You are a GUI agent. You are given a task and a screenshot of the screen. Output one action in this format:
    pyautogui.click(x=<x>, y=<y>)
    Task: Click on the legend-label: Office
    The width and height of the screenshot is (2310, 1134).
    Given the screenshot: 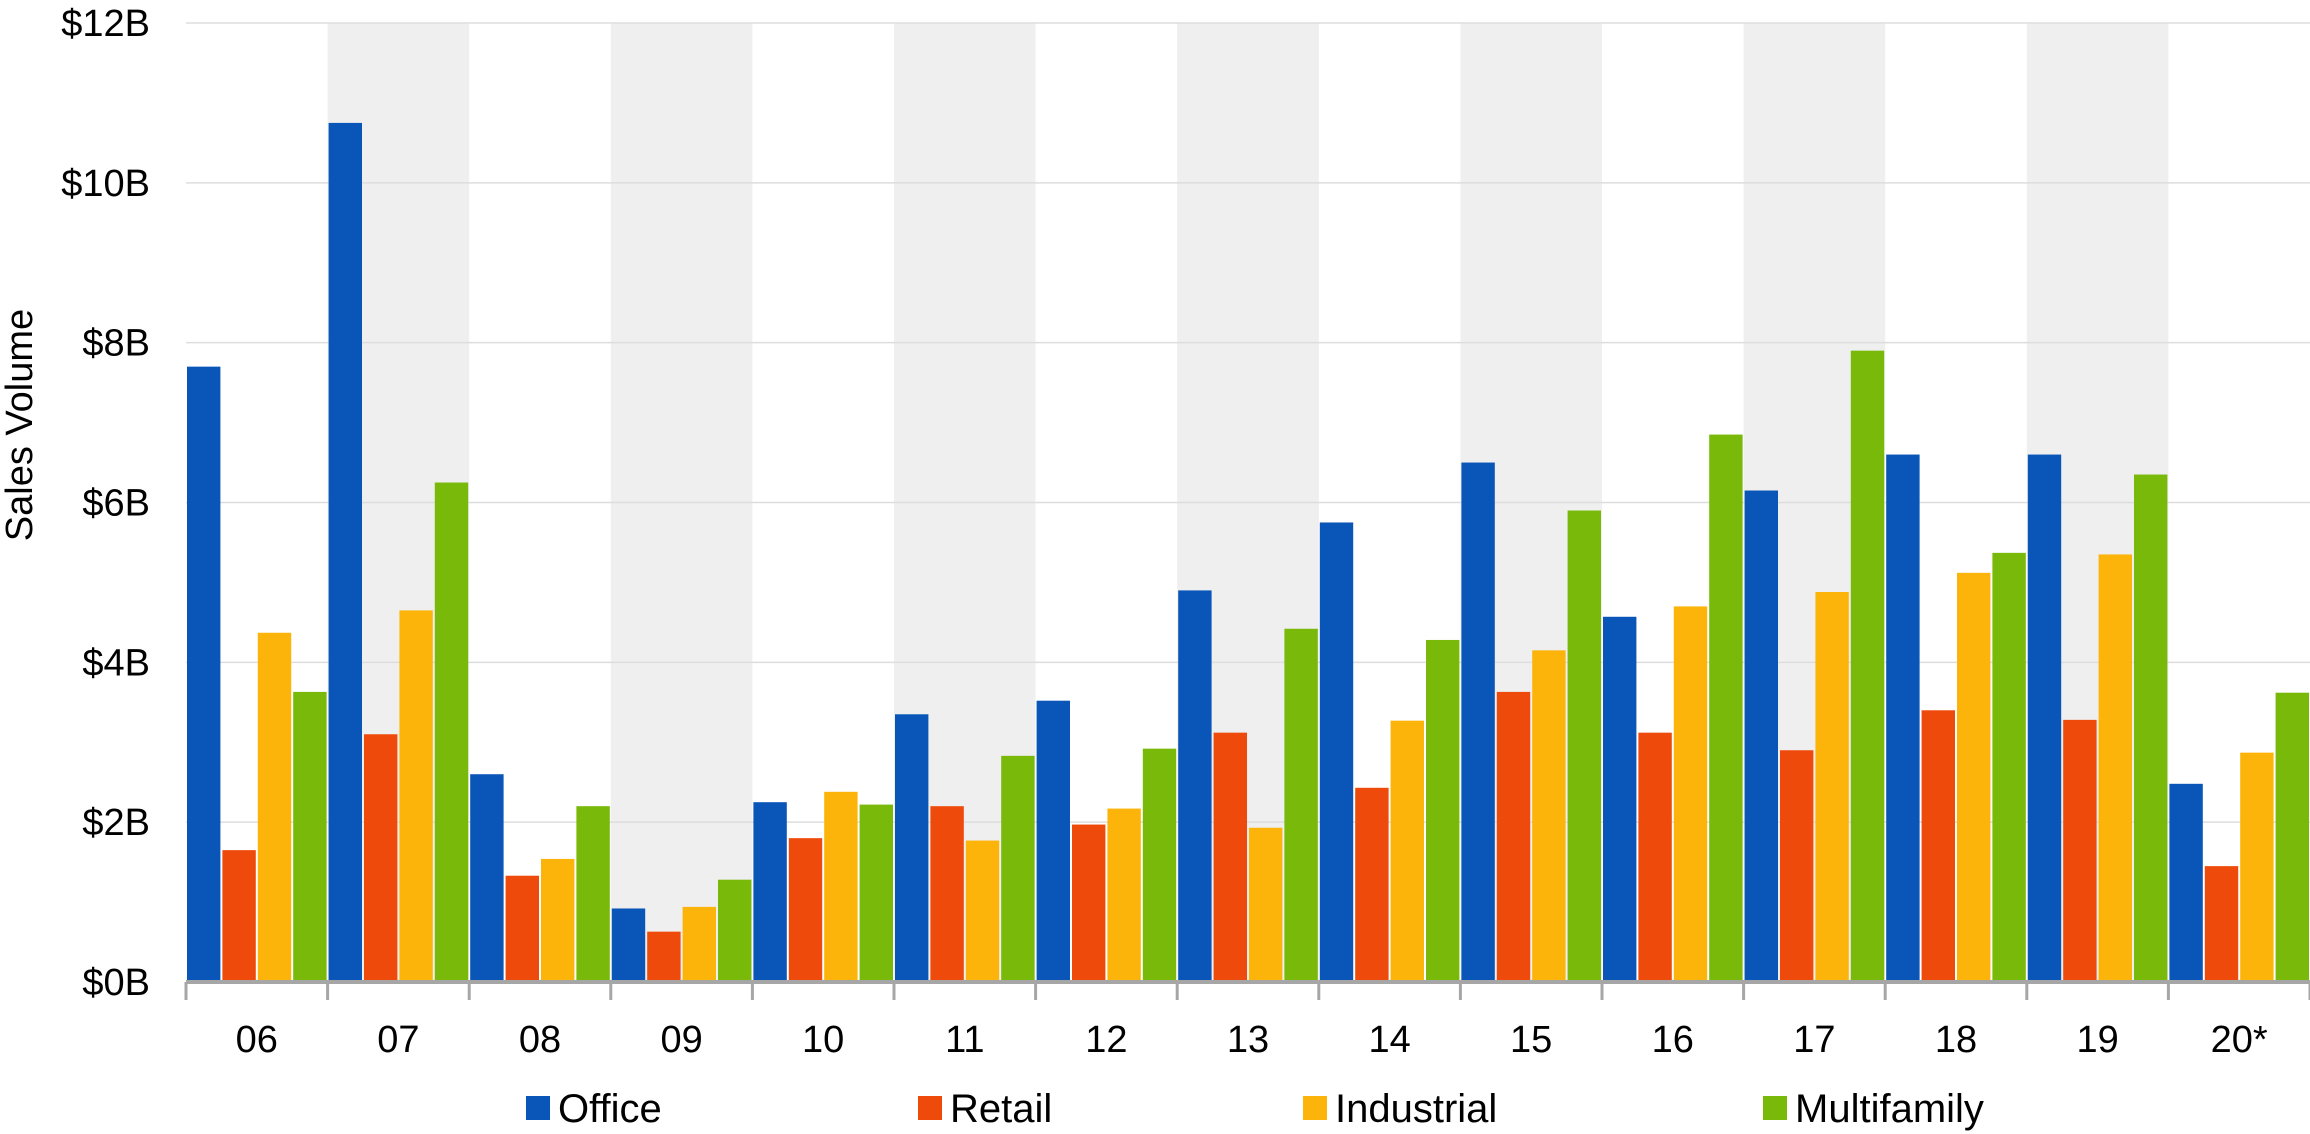 What is the action you would take?
    pyautogui.click(x=610, y=1109)
    